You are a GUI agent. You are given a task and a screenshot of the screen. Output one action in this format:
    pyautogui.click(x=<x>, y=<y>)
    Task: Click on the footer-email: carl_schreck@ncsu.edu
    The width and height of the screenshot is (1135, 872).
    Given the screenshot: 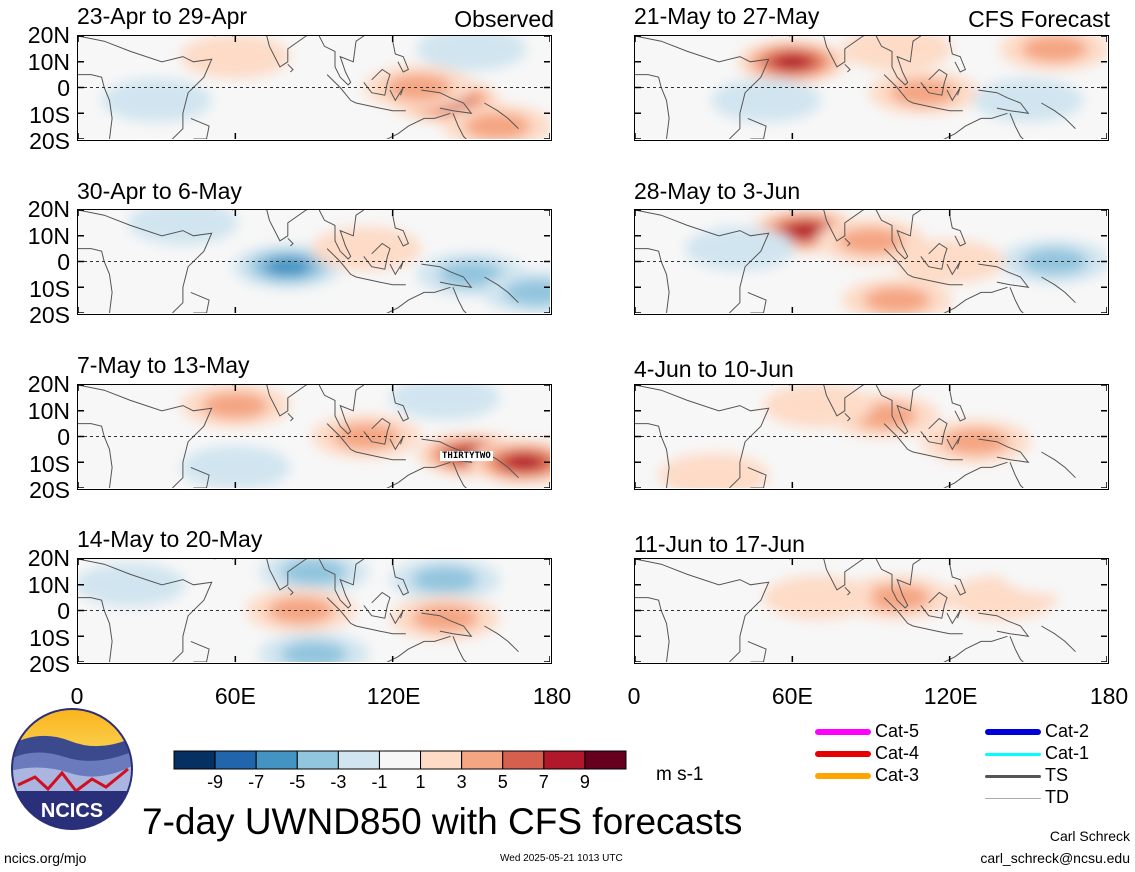 What is the action you would take?
    pyautogui.click(x=1055, y=858)
    